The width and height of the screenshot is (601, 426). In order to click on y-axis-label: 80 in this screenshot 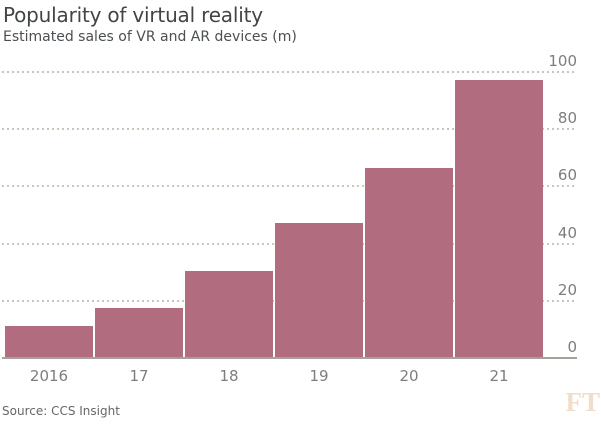, I will do `click(567, 118)`.